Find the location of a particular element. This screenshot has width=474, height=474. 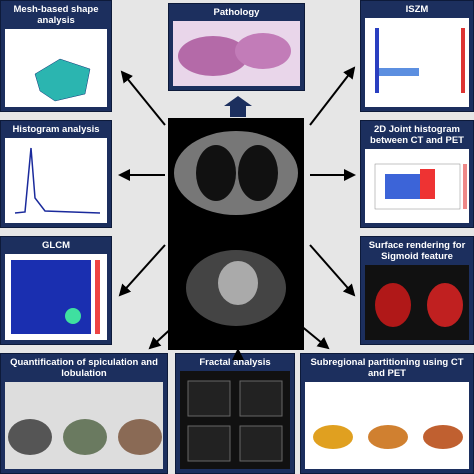

panel: ISZM is located at coordinates (417, 56).